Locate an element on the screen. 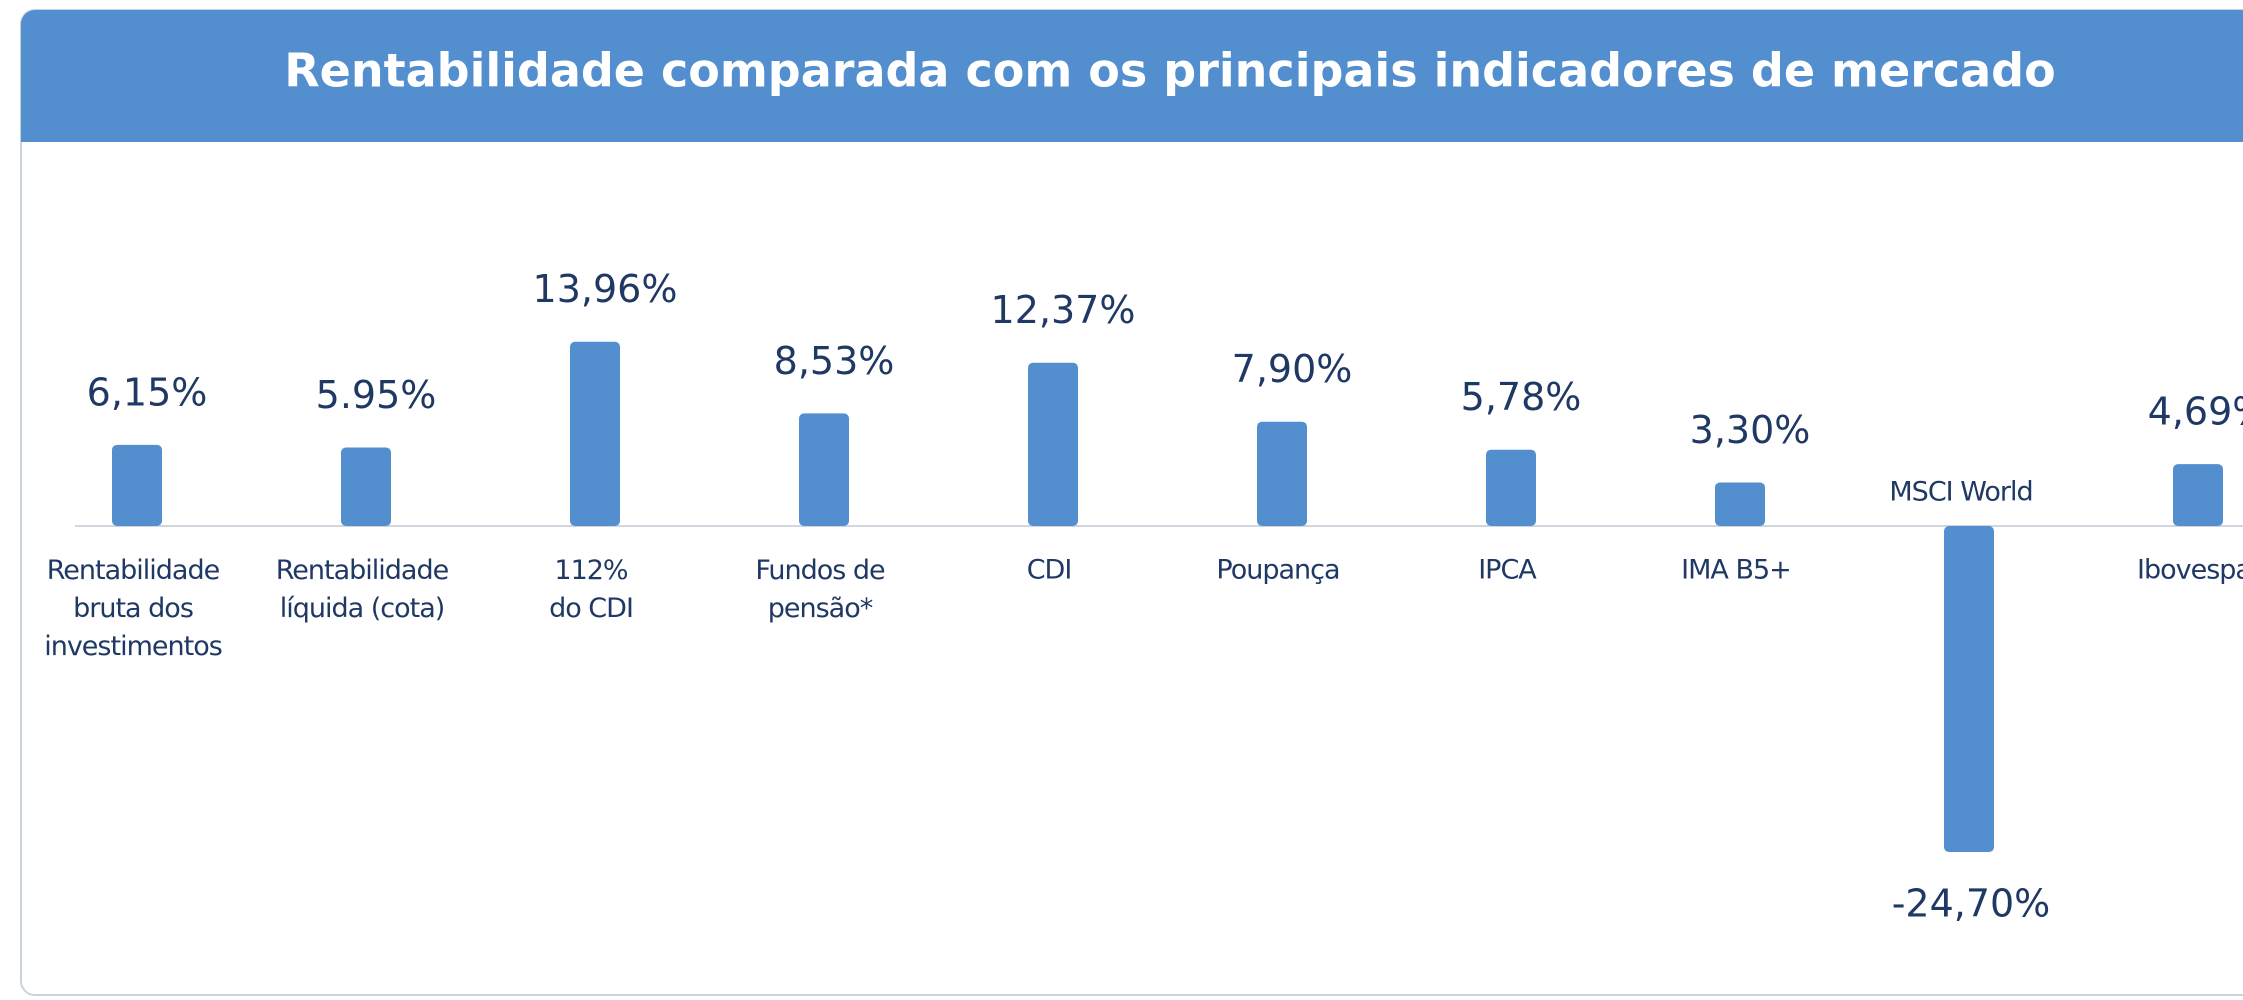 The height and width of the screenshot is (1000, 2243). value-label: 5.95% is located at coordinates (376, 395).